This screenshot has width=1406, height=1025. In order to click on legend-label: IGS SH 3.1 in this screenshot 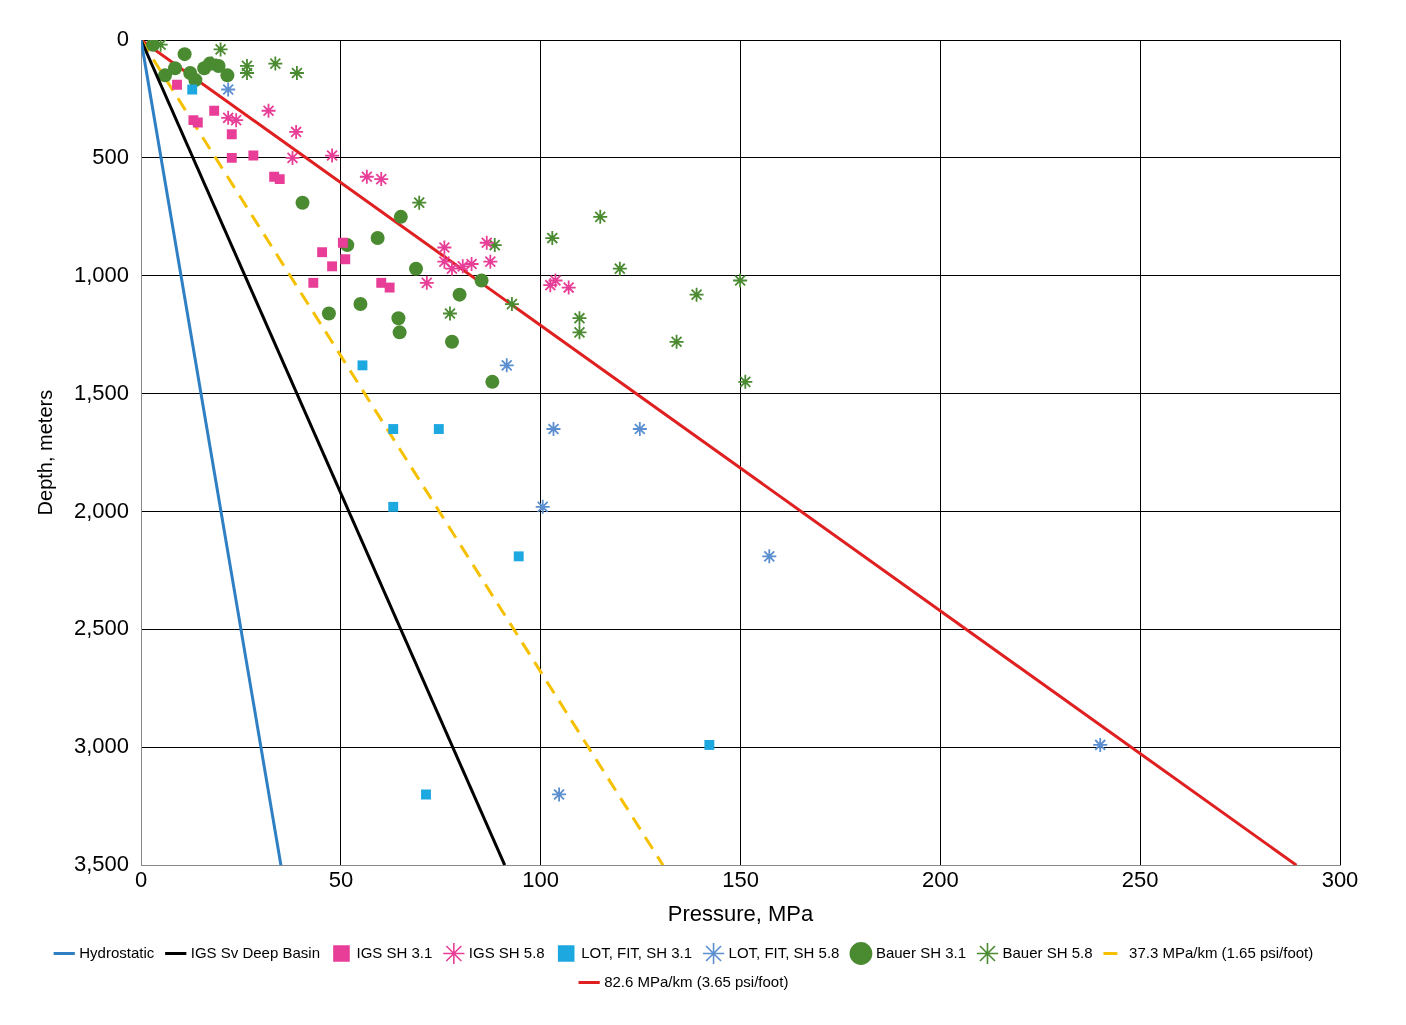, I will do `click(394, 952)`.